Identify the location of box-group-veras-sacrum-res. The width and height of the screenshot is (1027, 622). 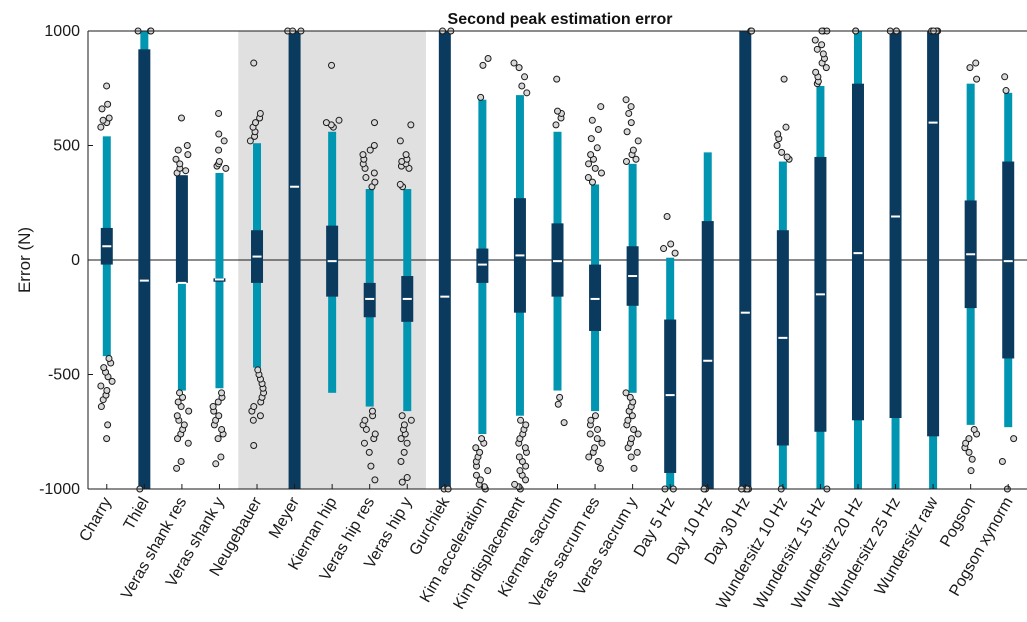
(595, 287).